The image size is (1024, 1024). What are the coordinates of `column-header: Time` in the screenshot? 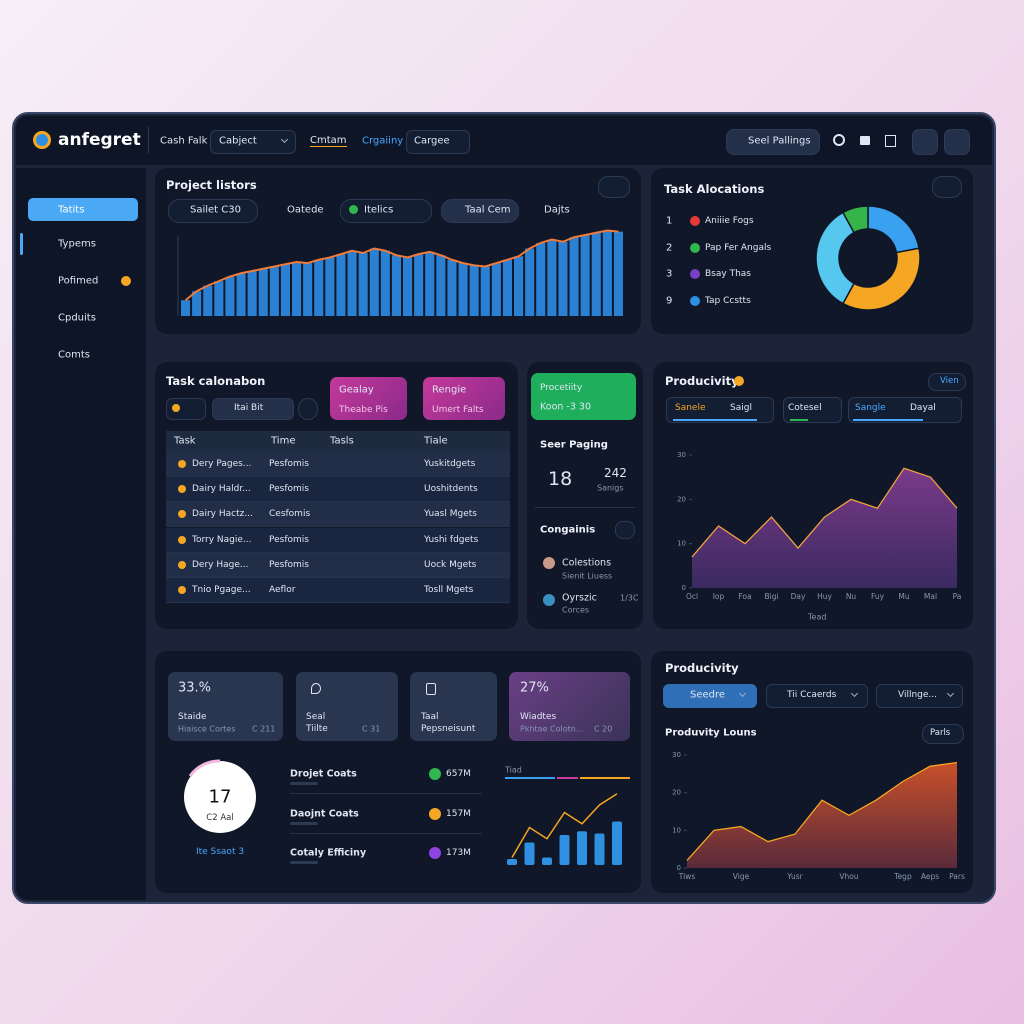 It's located at (283, 441).